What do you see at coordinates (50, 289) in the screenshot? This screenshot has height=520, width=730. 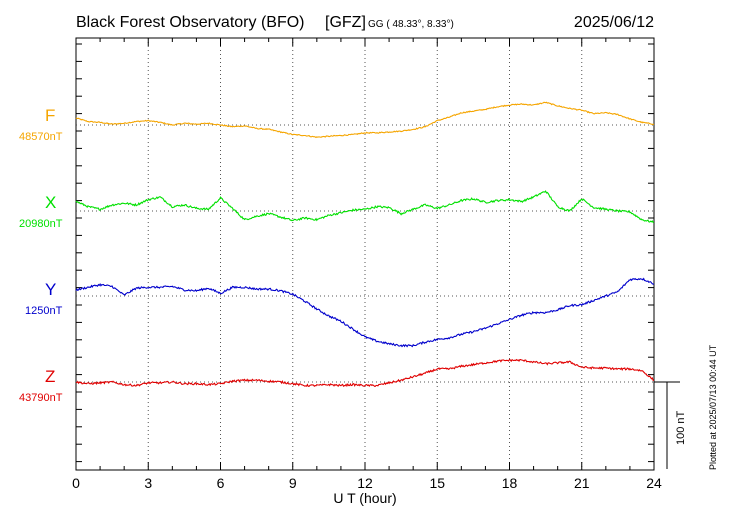 I see `label-Y: Y` at bounding box center [50, 289].